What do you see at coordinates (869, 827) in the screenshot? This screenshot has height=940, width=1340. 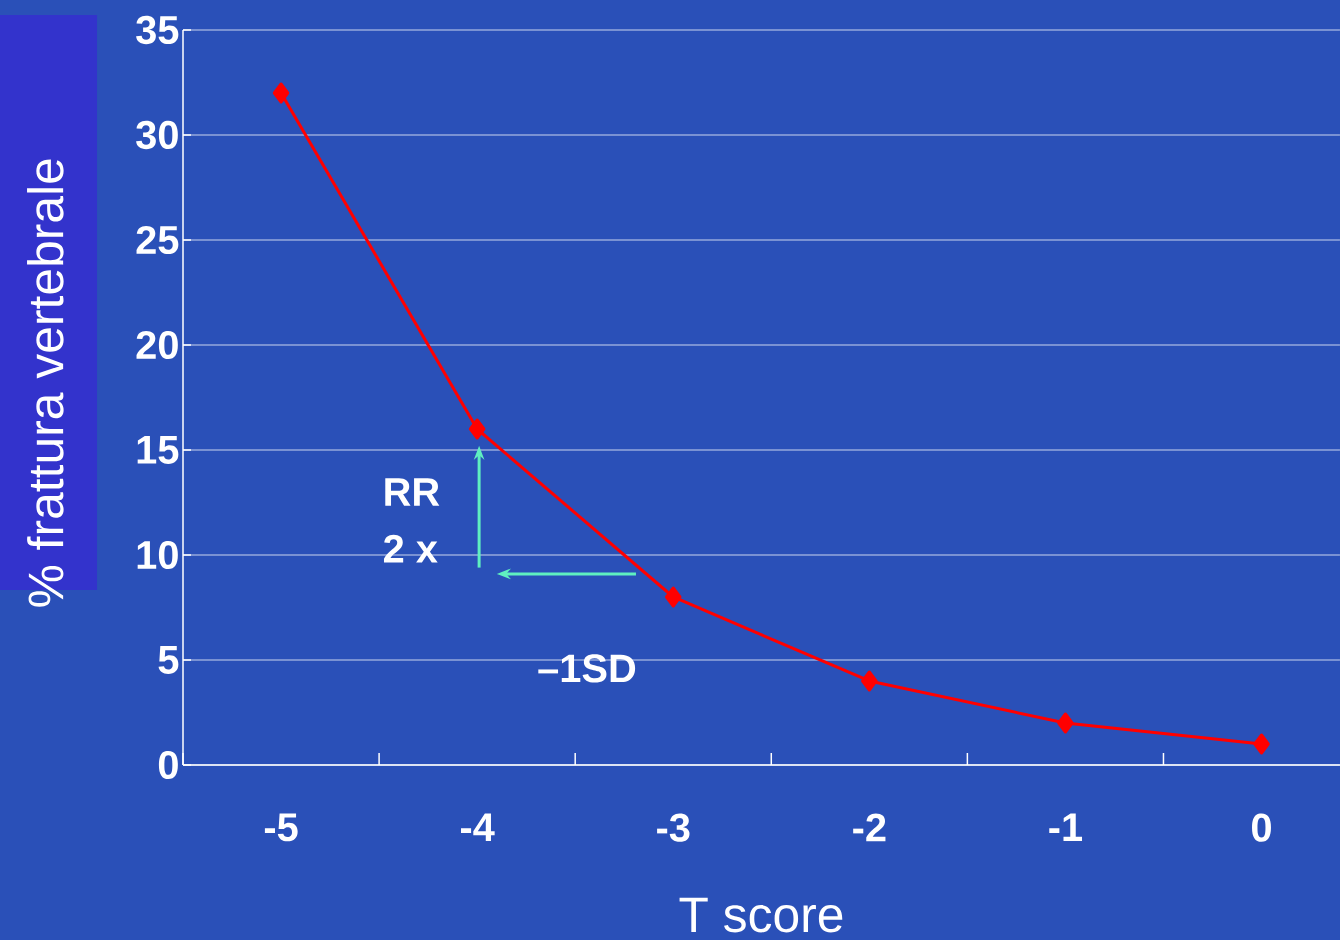 I see `x-tick-label: -2` at bounding box center [869, 827].